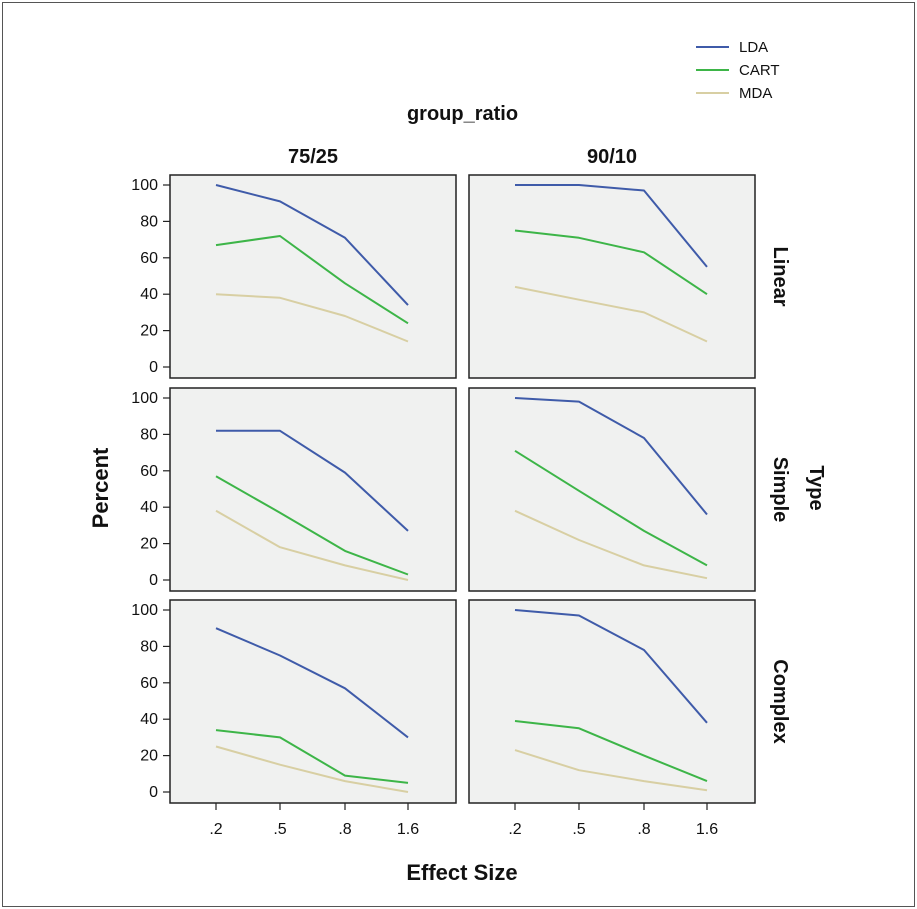 This screenshot has width=917, height=909. Describe the element at coordinates (461, 872) in the screenshot. I see `x-axis-title: Effect Size` at that location.